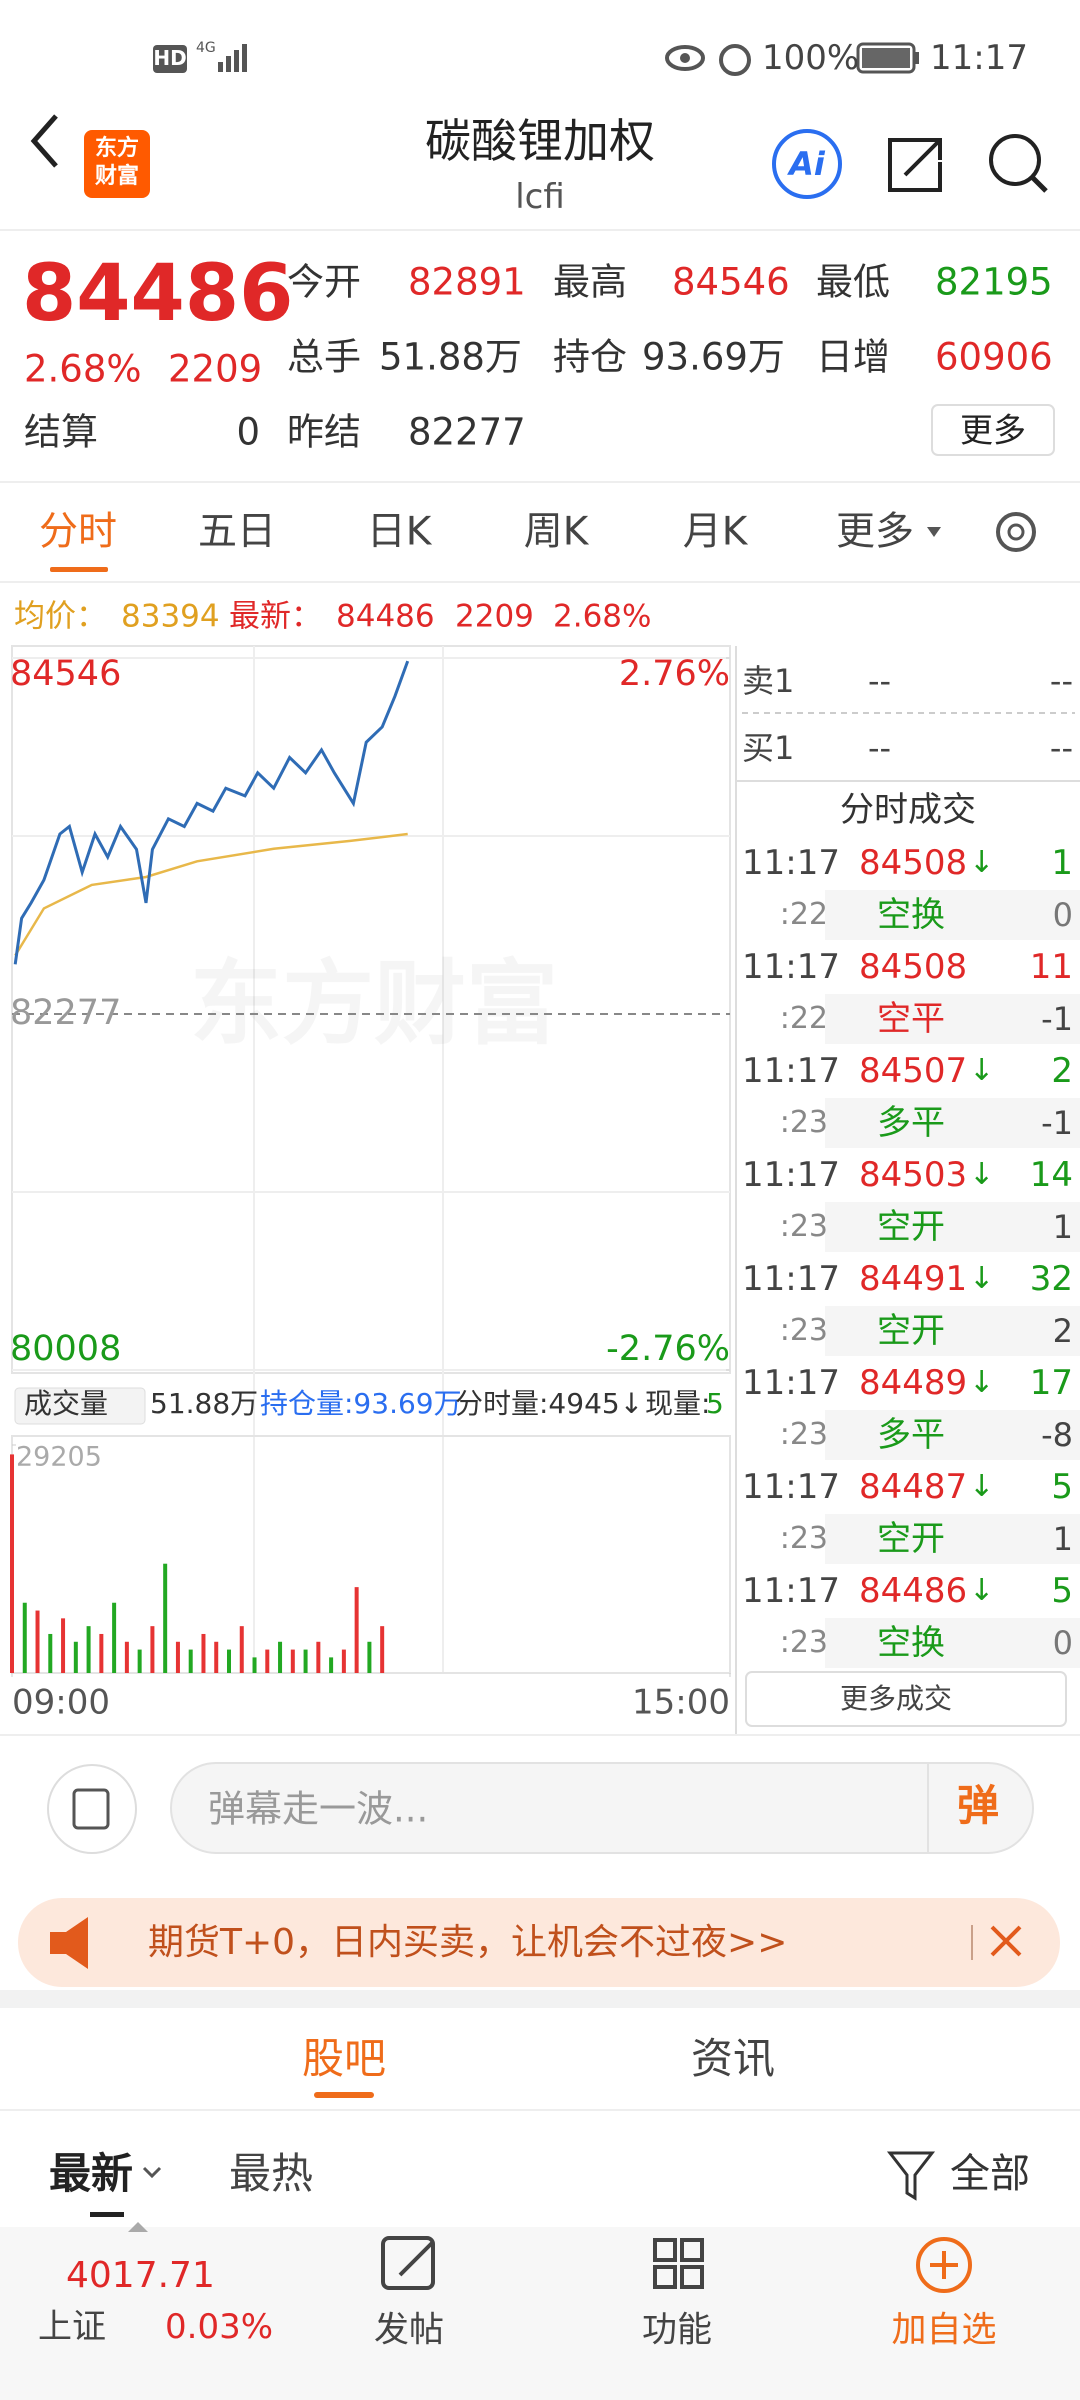  Describe the element at coordinates (556, 532) in the screenshot. I see `tab: 周K` at that location.